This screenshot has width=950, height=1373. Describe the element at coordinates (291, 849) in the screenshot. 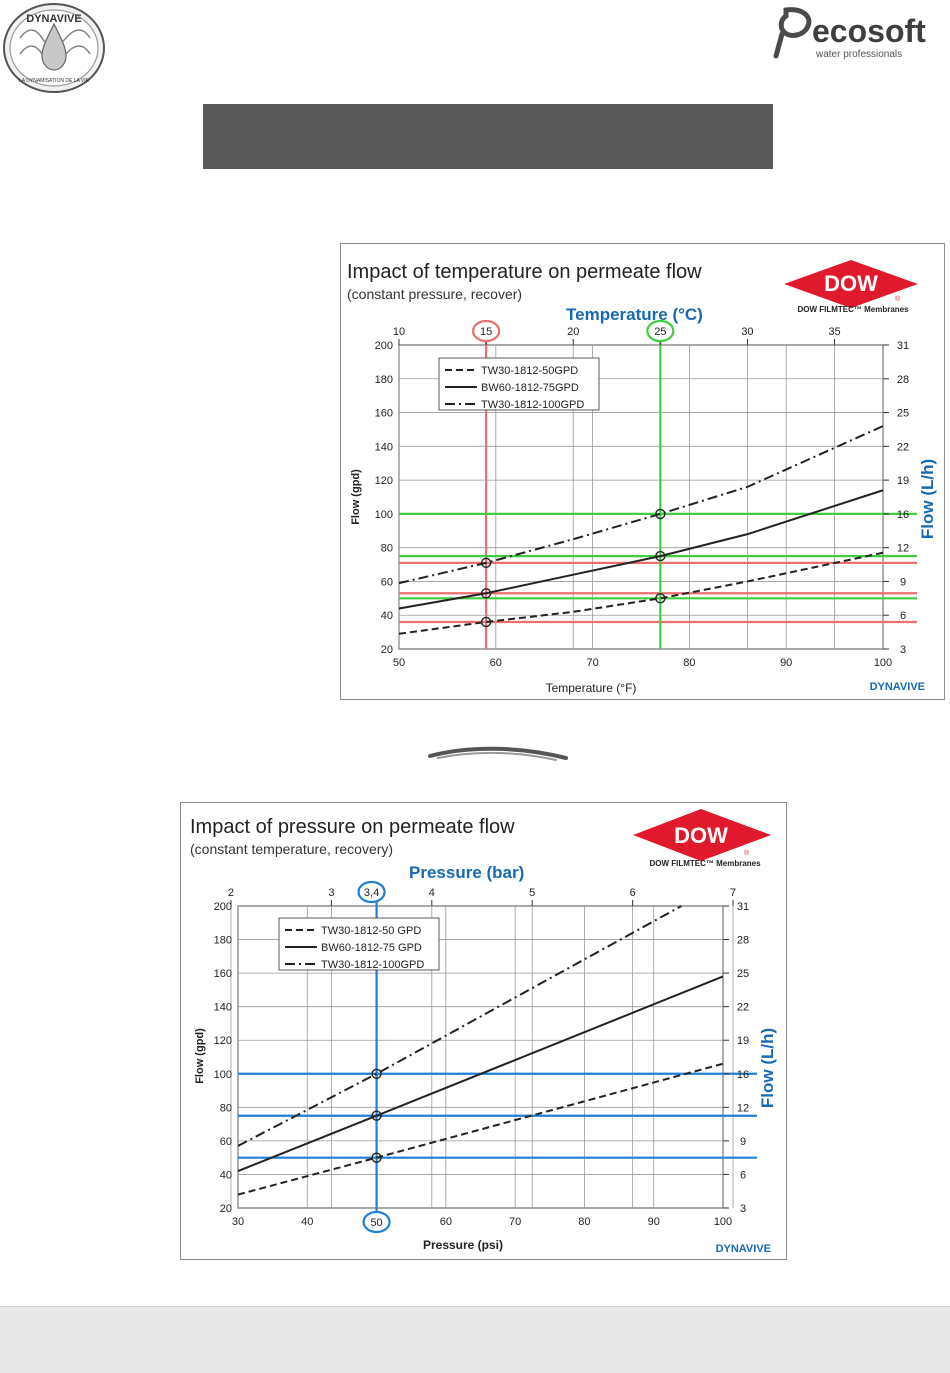

I see `chart-subtitle: (constant temperature, recovery)` at that location.